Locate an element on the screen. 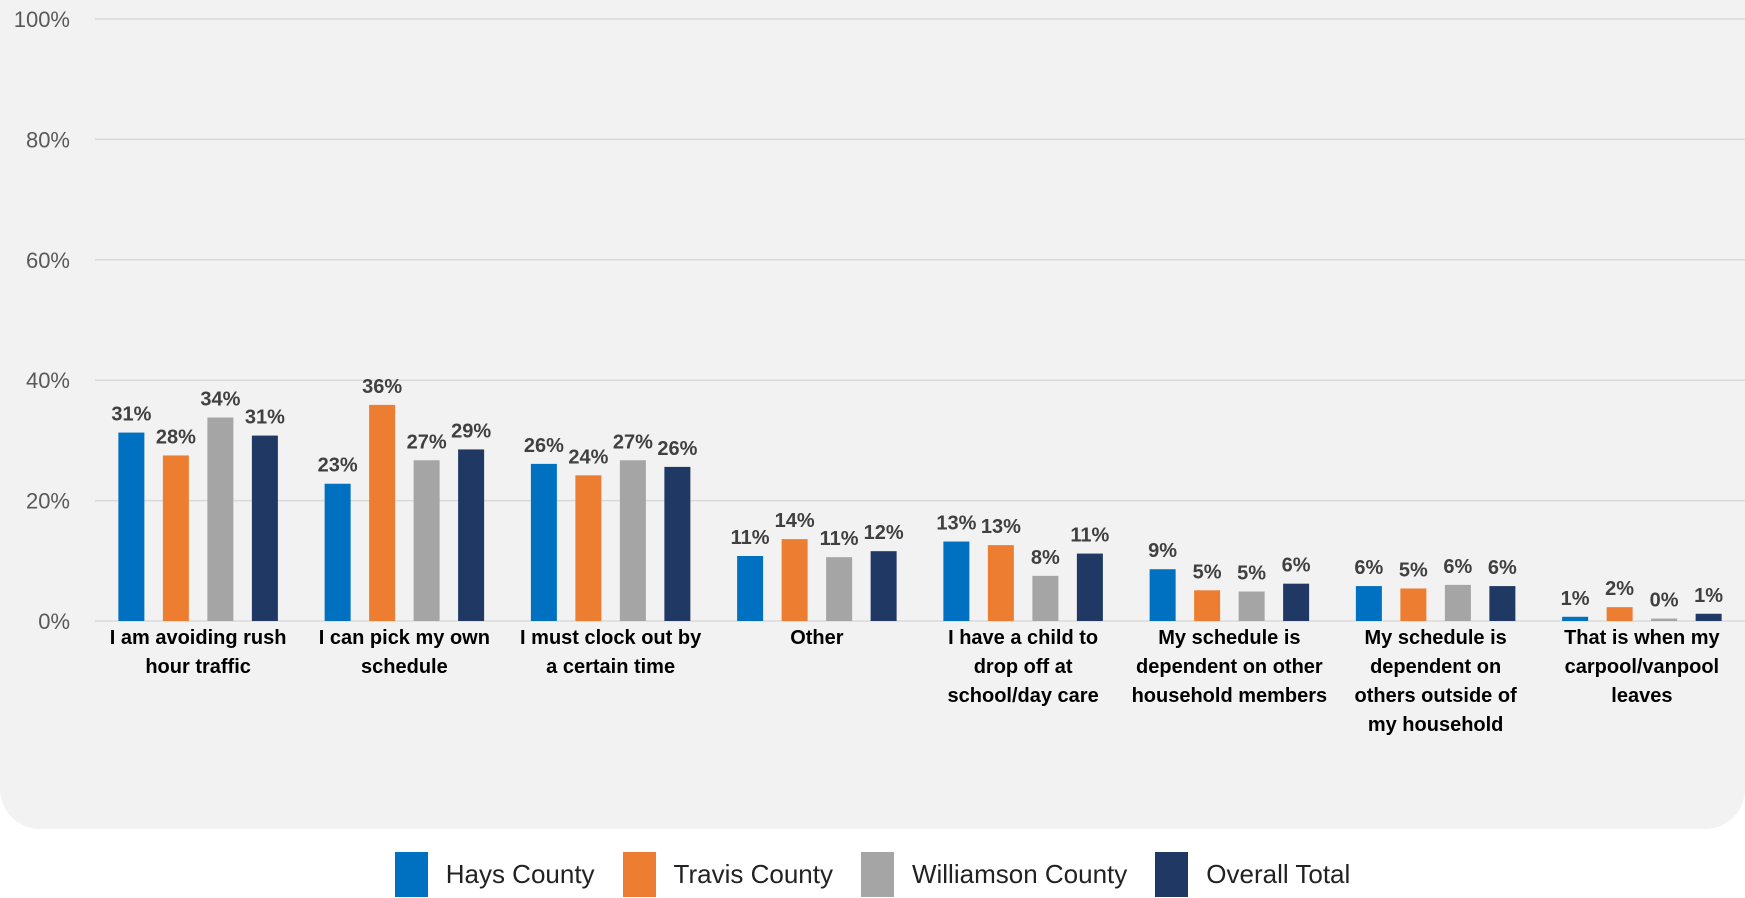  data-label: 12% is located at coordinates (884, 533).